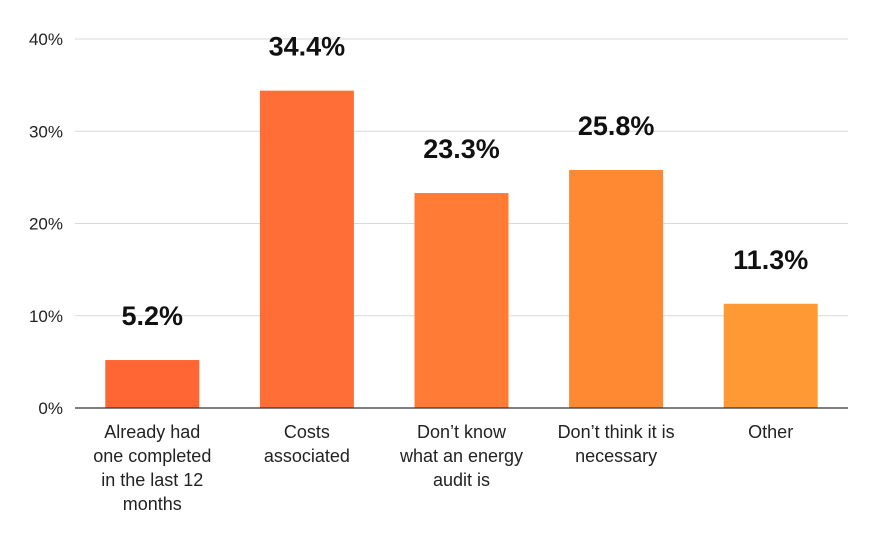 Image resolution: width=876 pixels, height=542 pixels. What do you see at coordinates (770, 260) in the screenshot?
I see `data-label: 11.3%` at bounding box center [770, 260].